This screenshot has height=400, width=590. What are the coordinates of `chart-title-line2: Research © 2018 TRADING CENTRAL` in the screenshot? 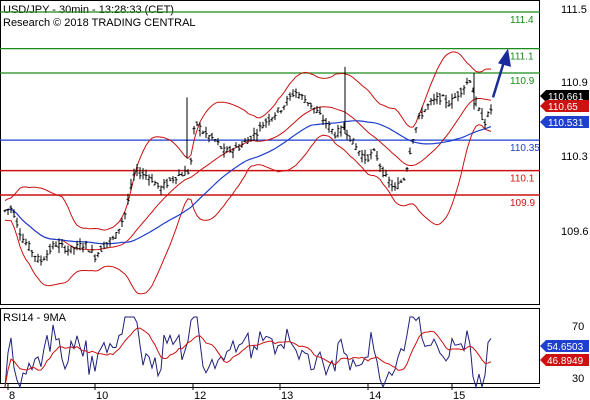 It's located at (99, 23).